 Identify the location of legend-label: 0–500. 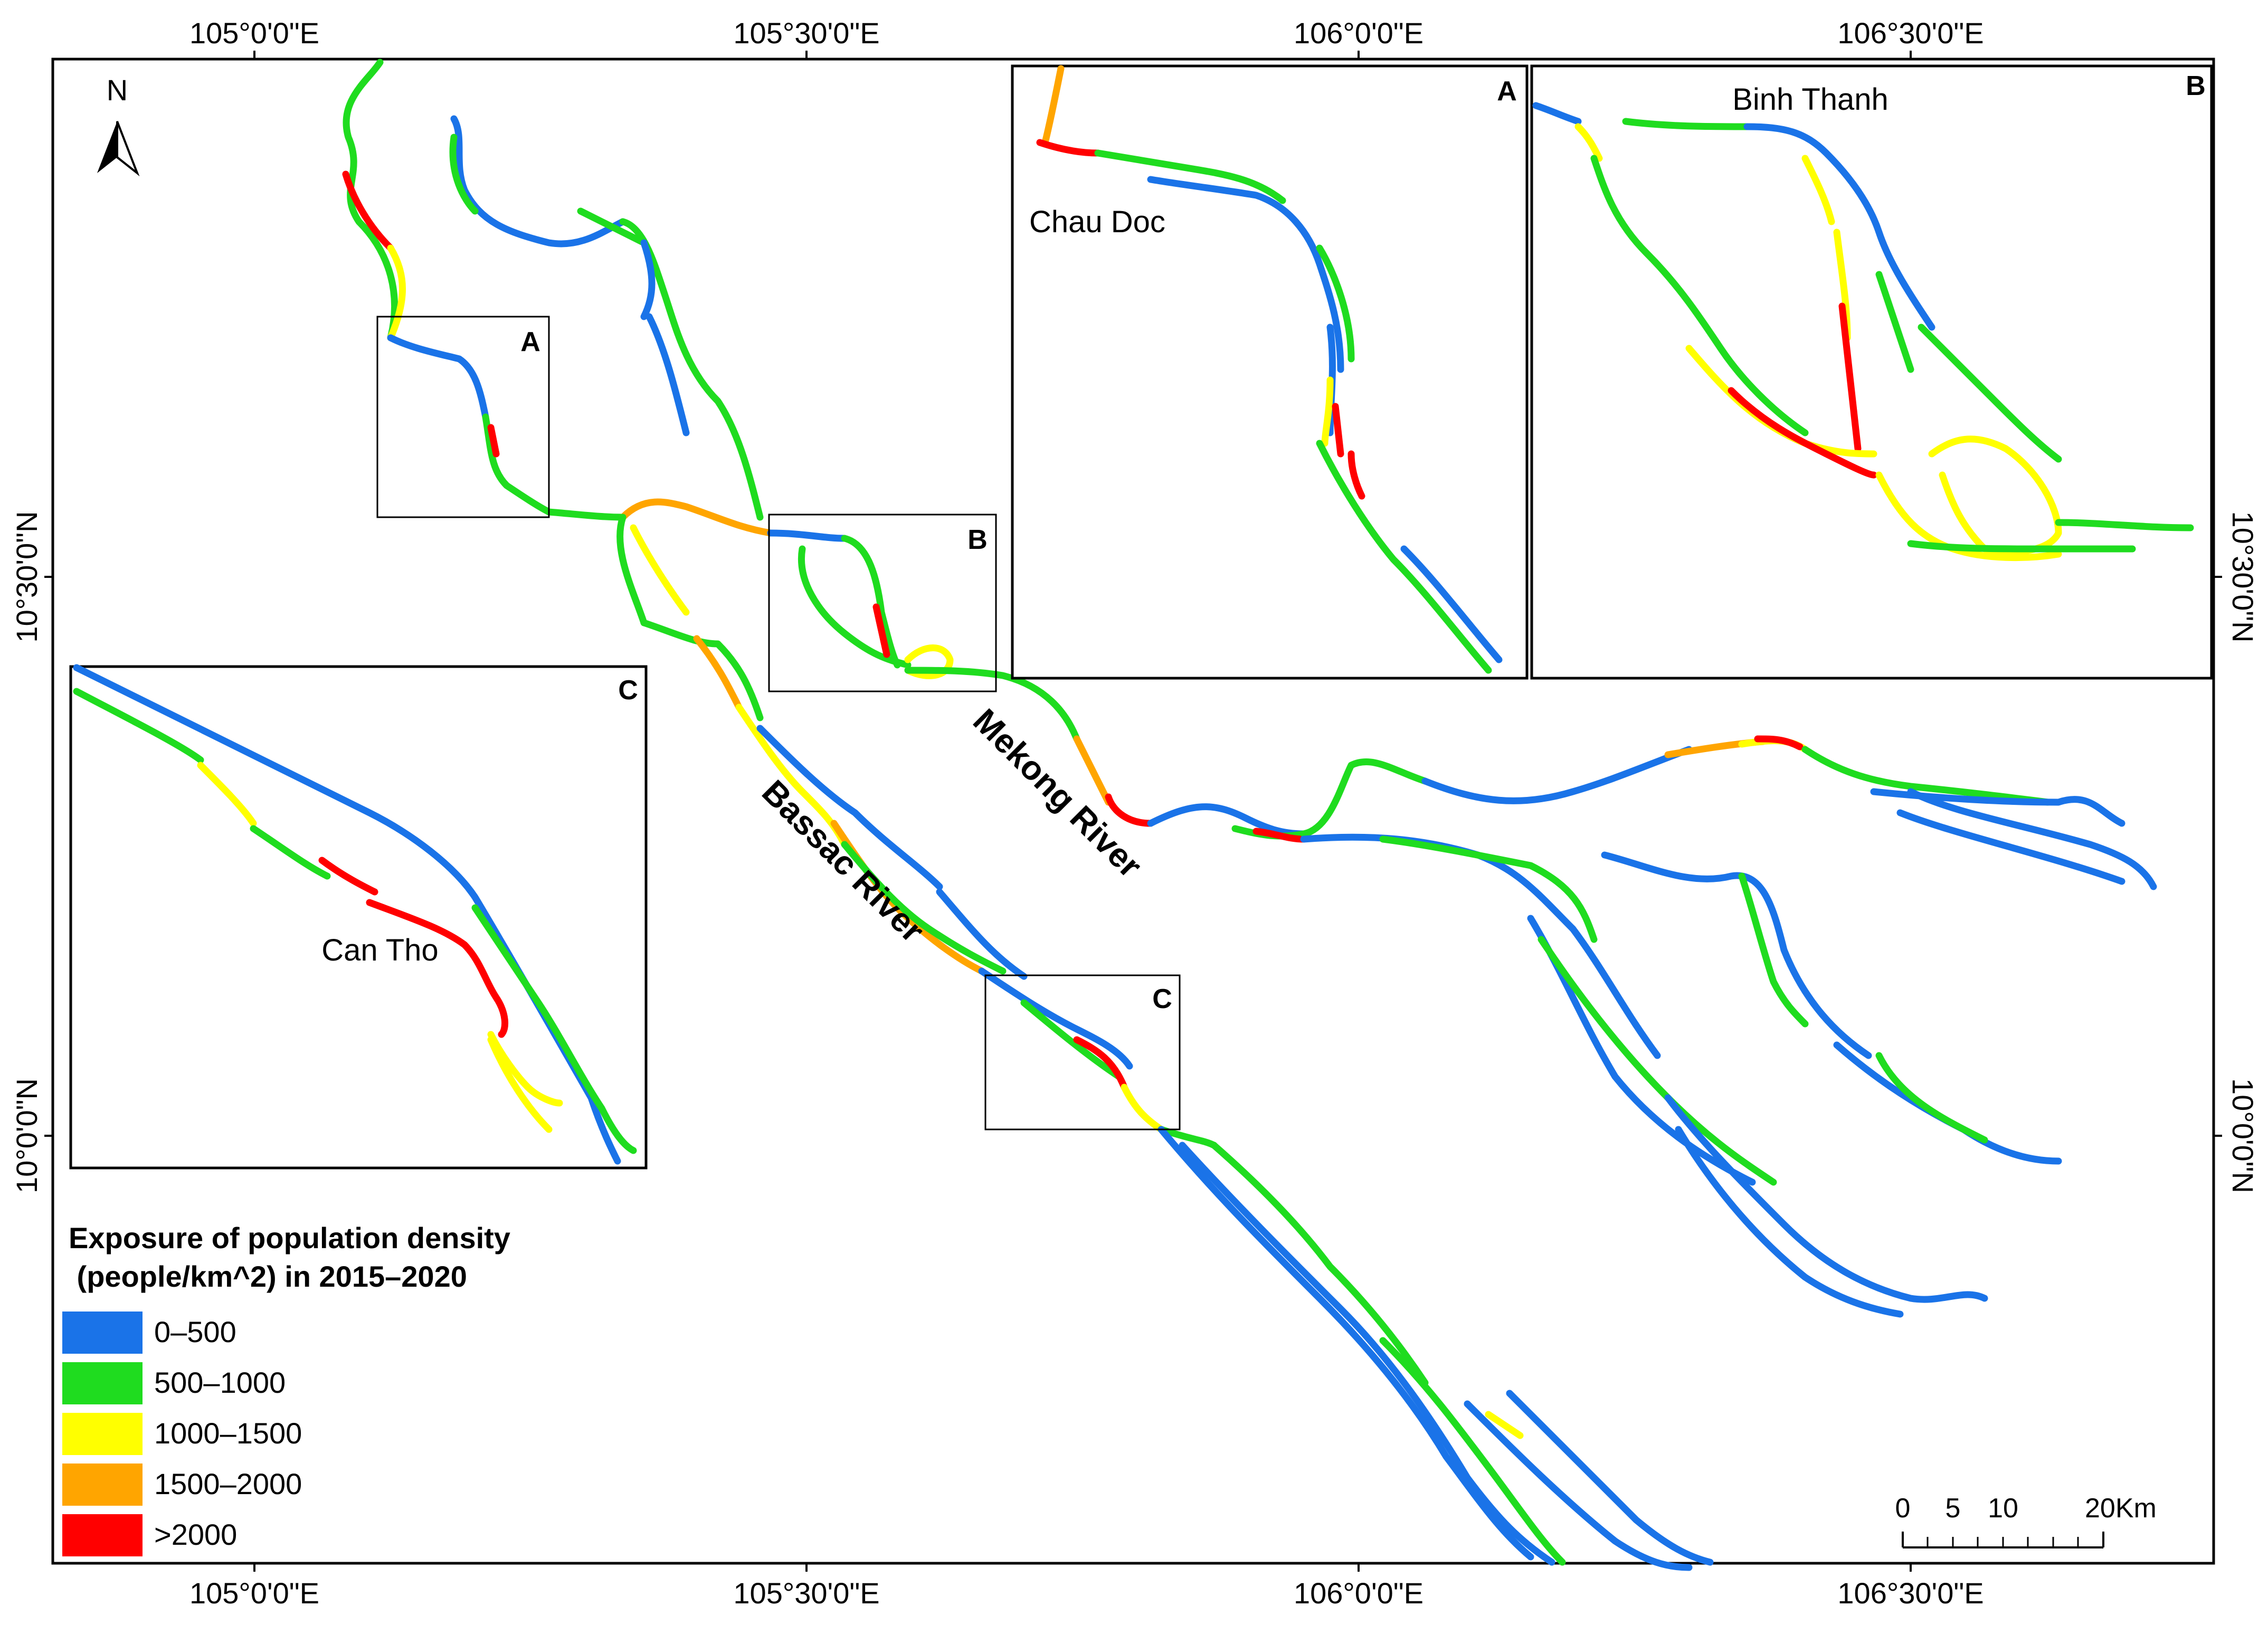
(195, 1331).